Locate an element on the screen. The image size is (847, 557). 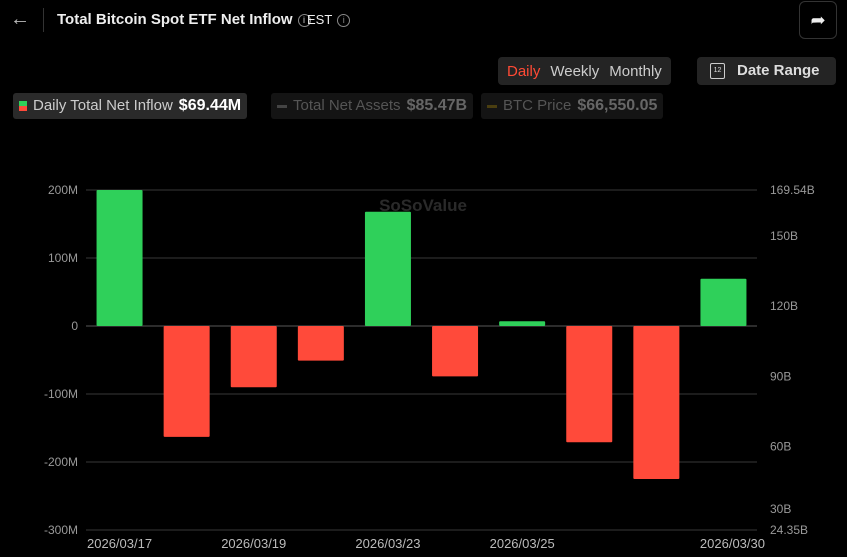
bar-2026/03/17 is located at coordinates (119, 258).